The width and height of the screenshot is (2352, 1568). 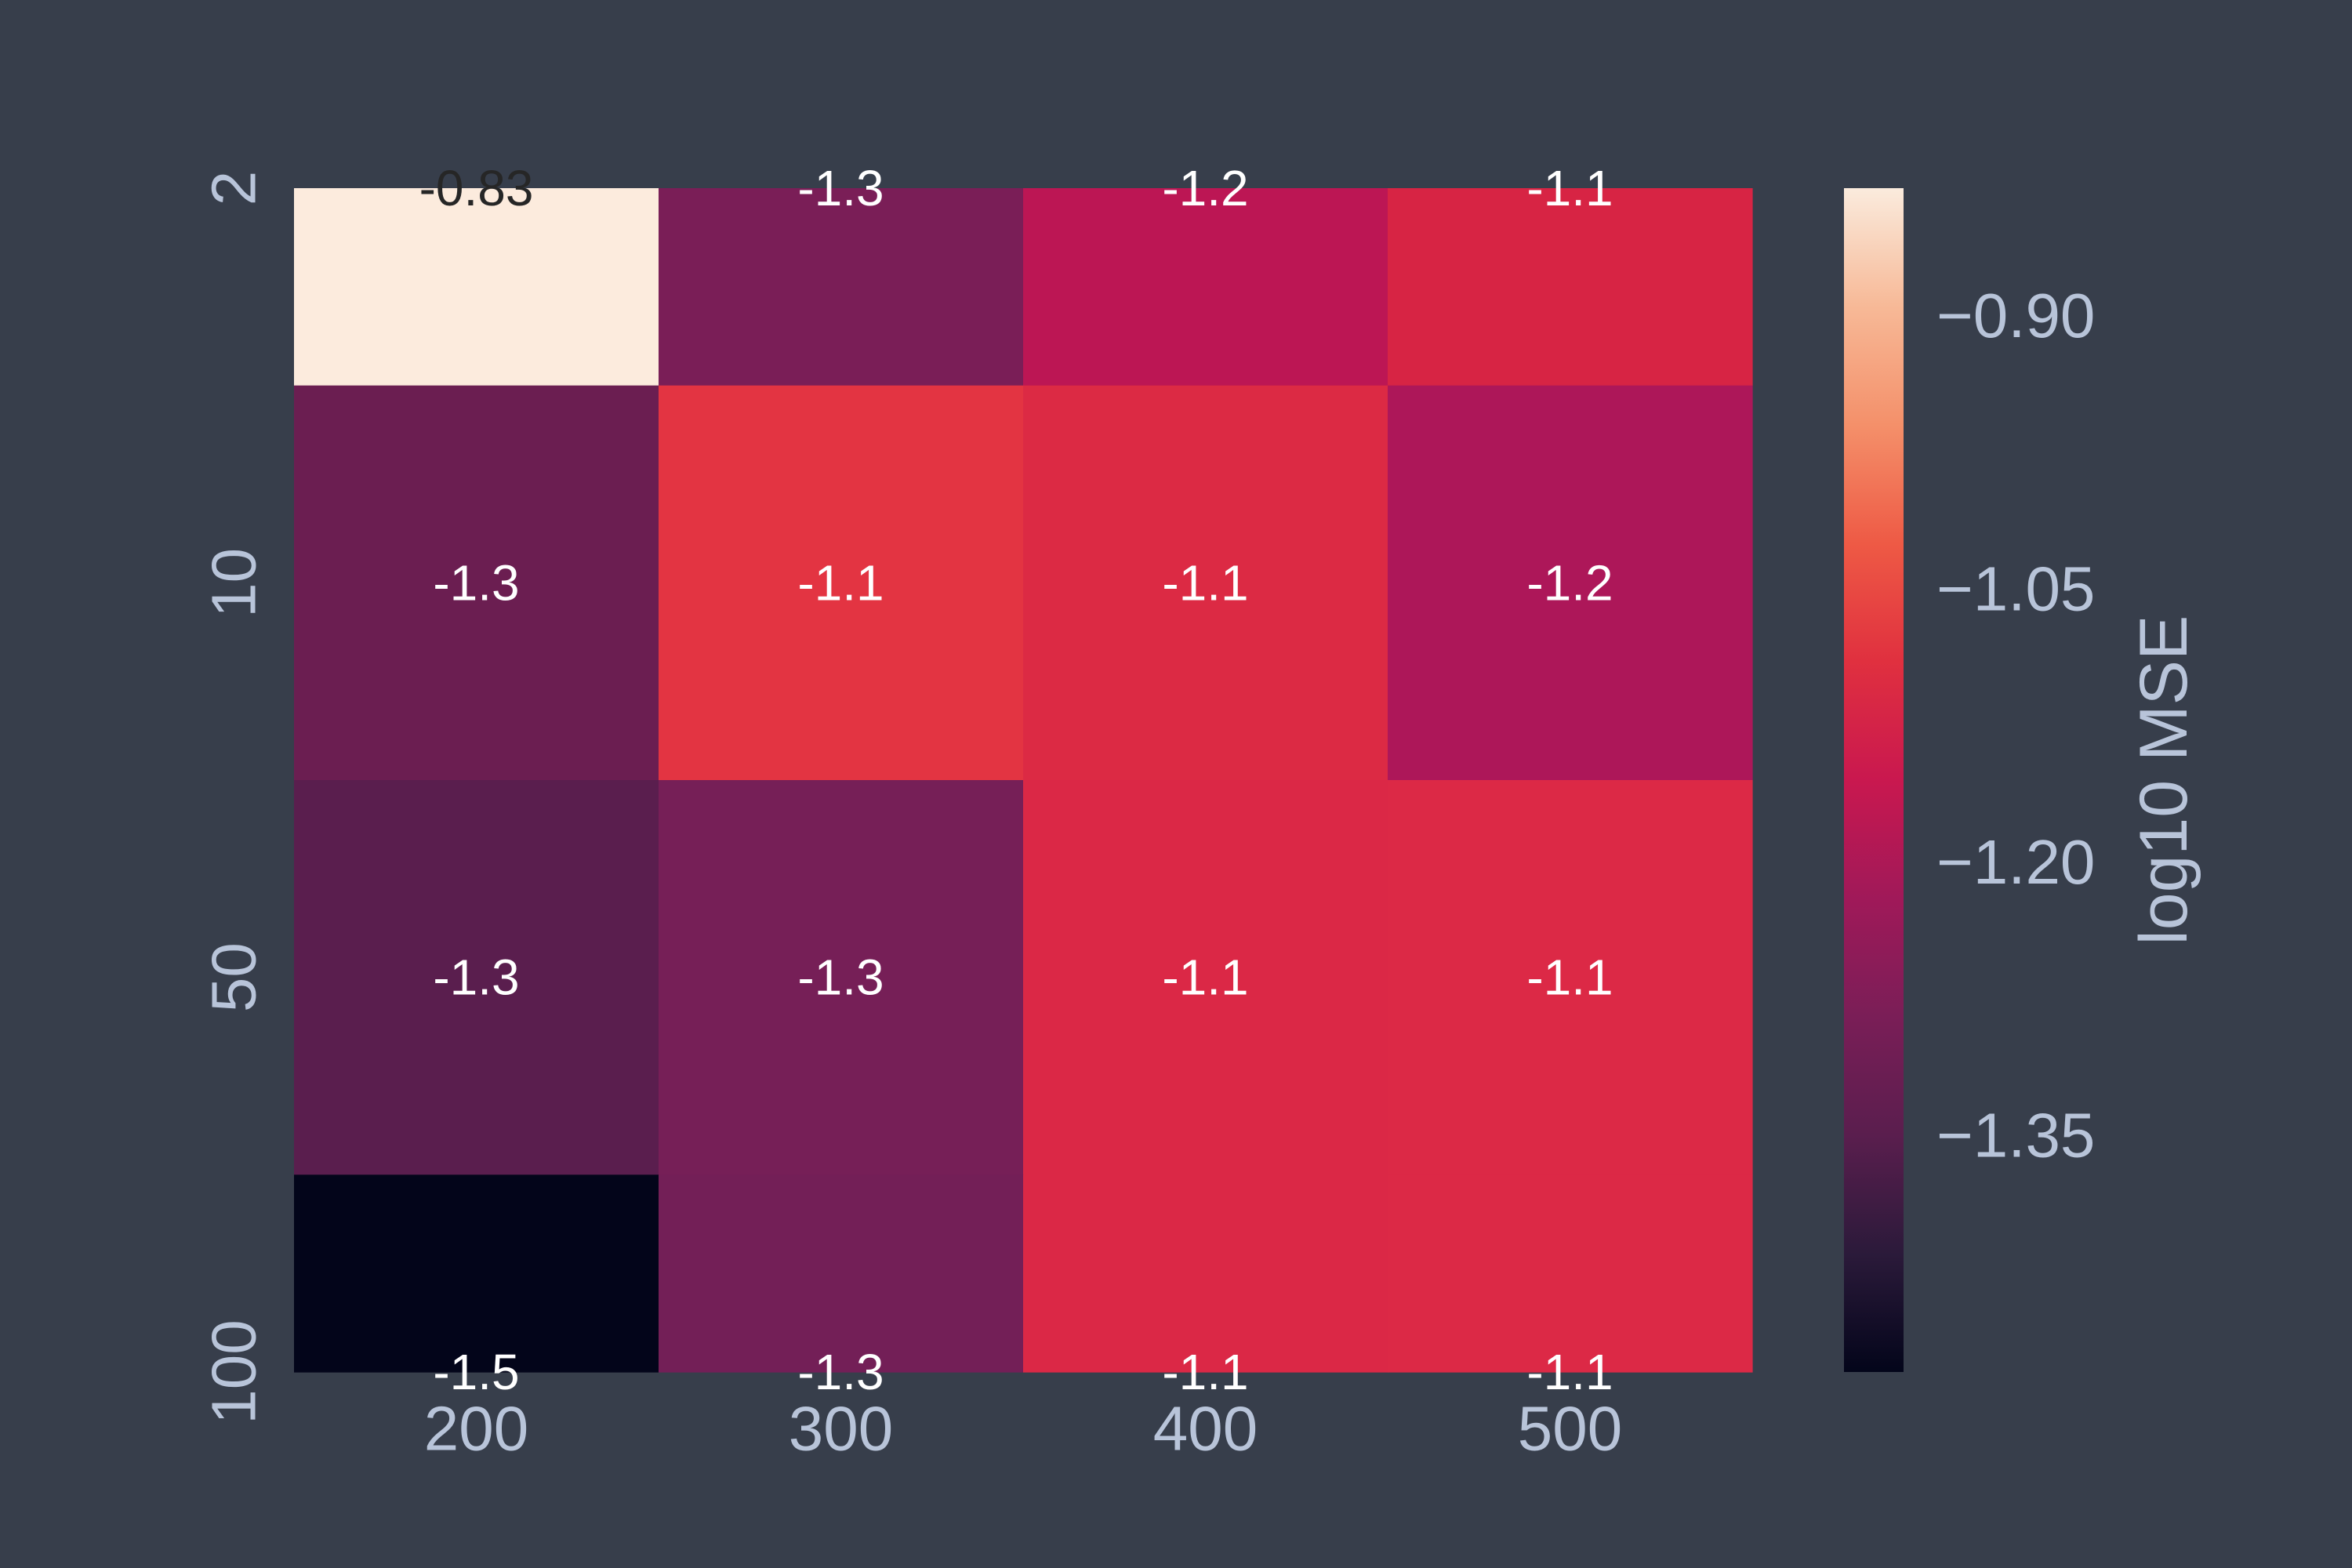 I want to click on colorbar-tick-label: −1.35, so click(x=2015, y=1136).